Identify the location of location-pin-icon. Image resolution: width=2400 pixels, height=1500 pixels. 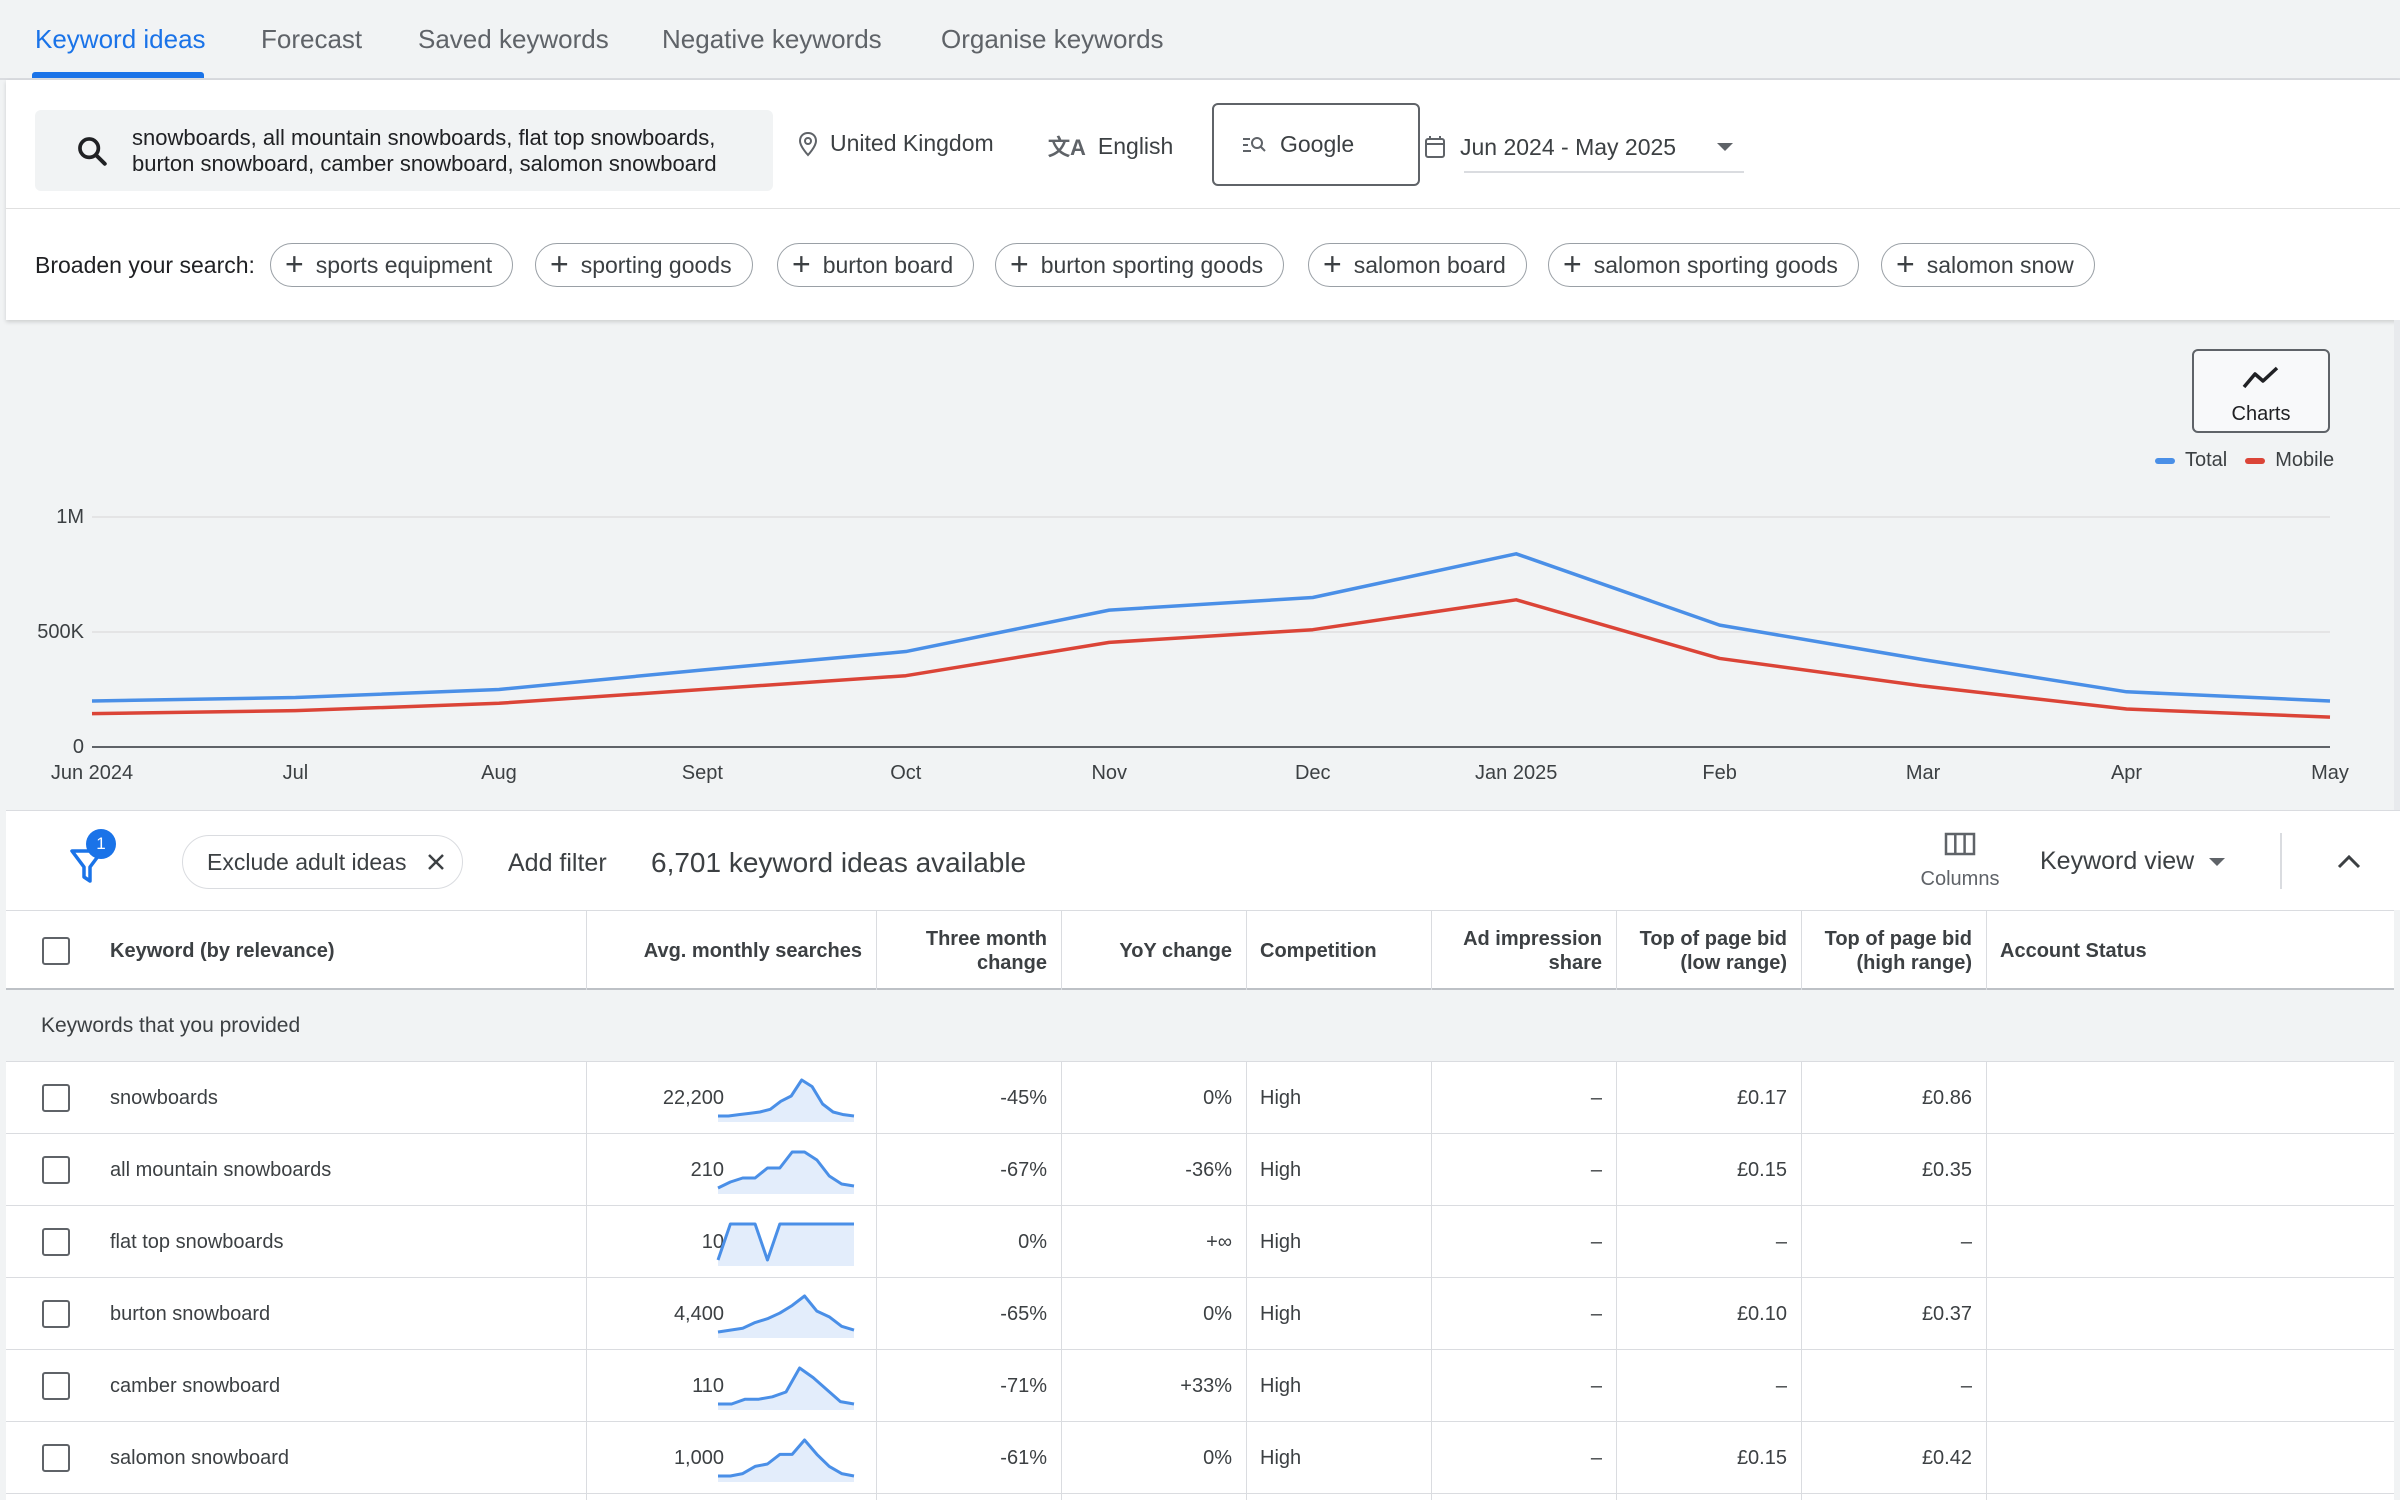
(808, 143).